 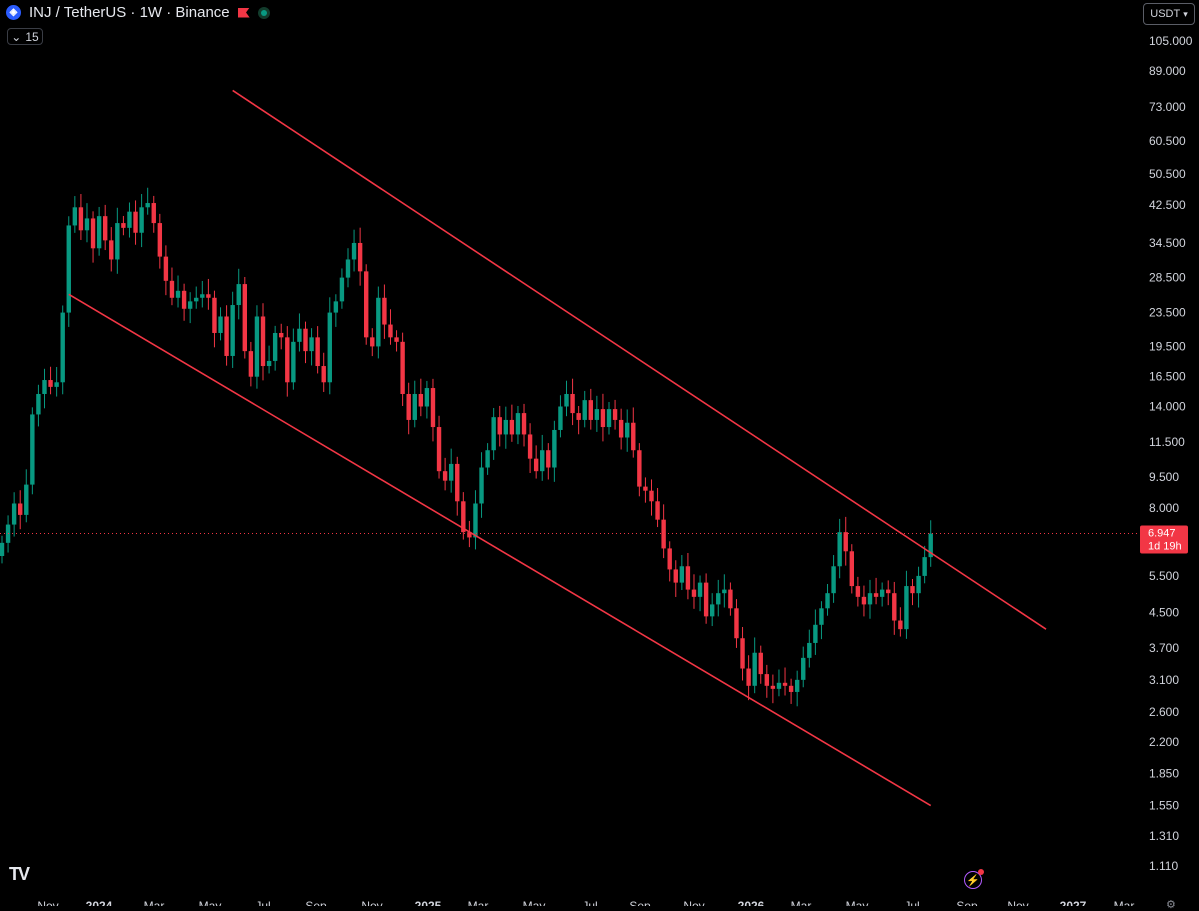 I want to click on tradingview-logo-icon: TV, so click(x=19, y=874).